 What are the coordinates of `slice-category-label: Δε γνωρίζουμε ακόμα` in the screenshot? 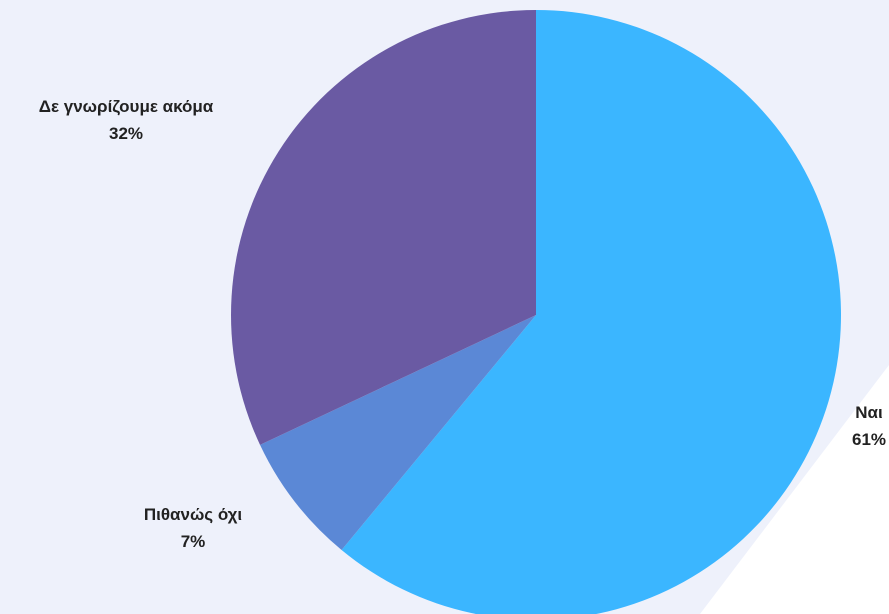 It's located at (126, 106).